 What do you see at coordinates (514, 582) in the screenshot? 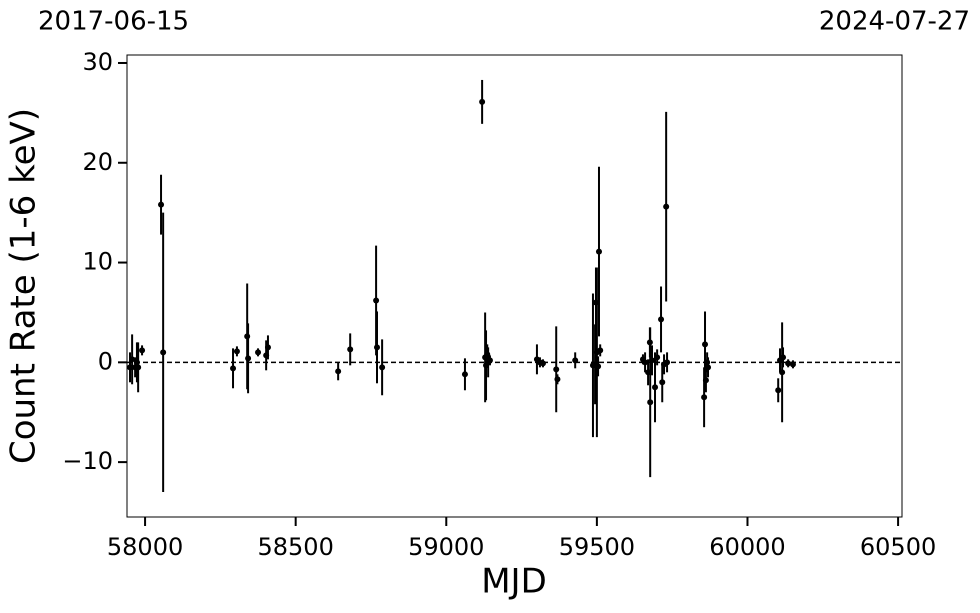
I see `x-axis-label: MJD` at bounding box center [514, 582].